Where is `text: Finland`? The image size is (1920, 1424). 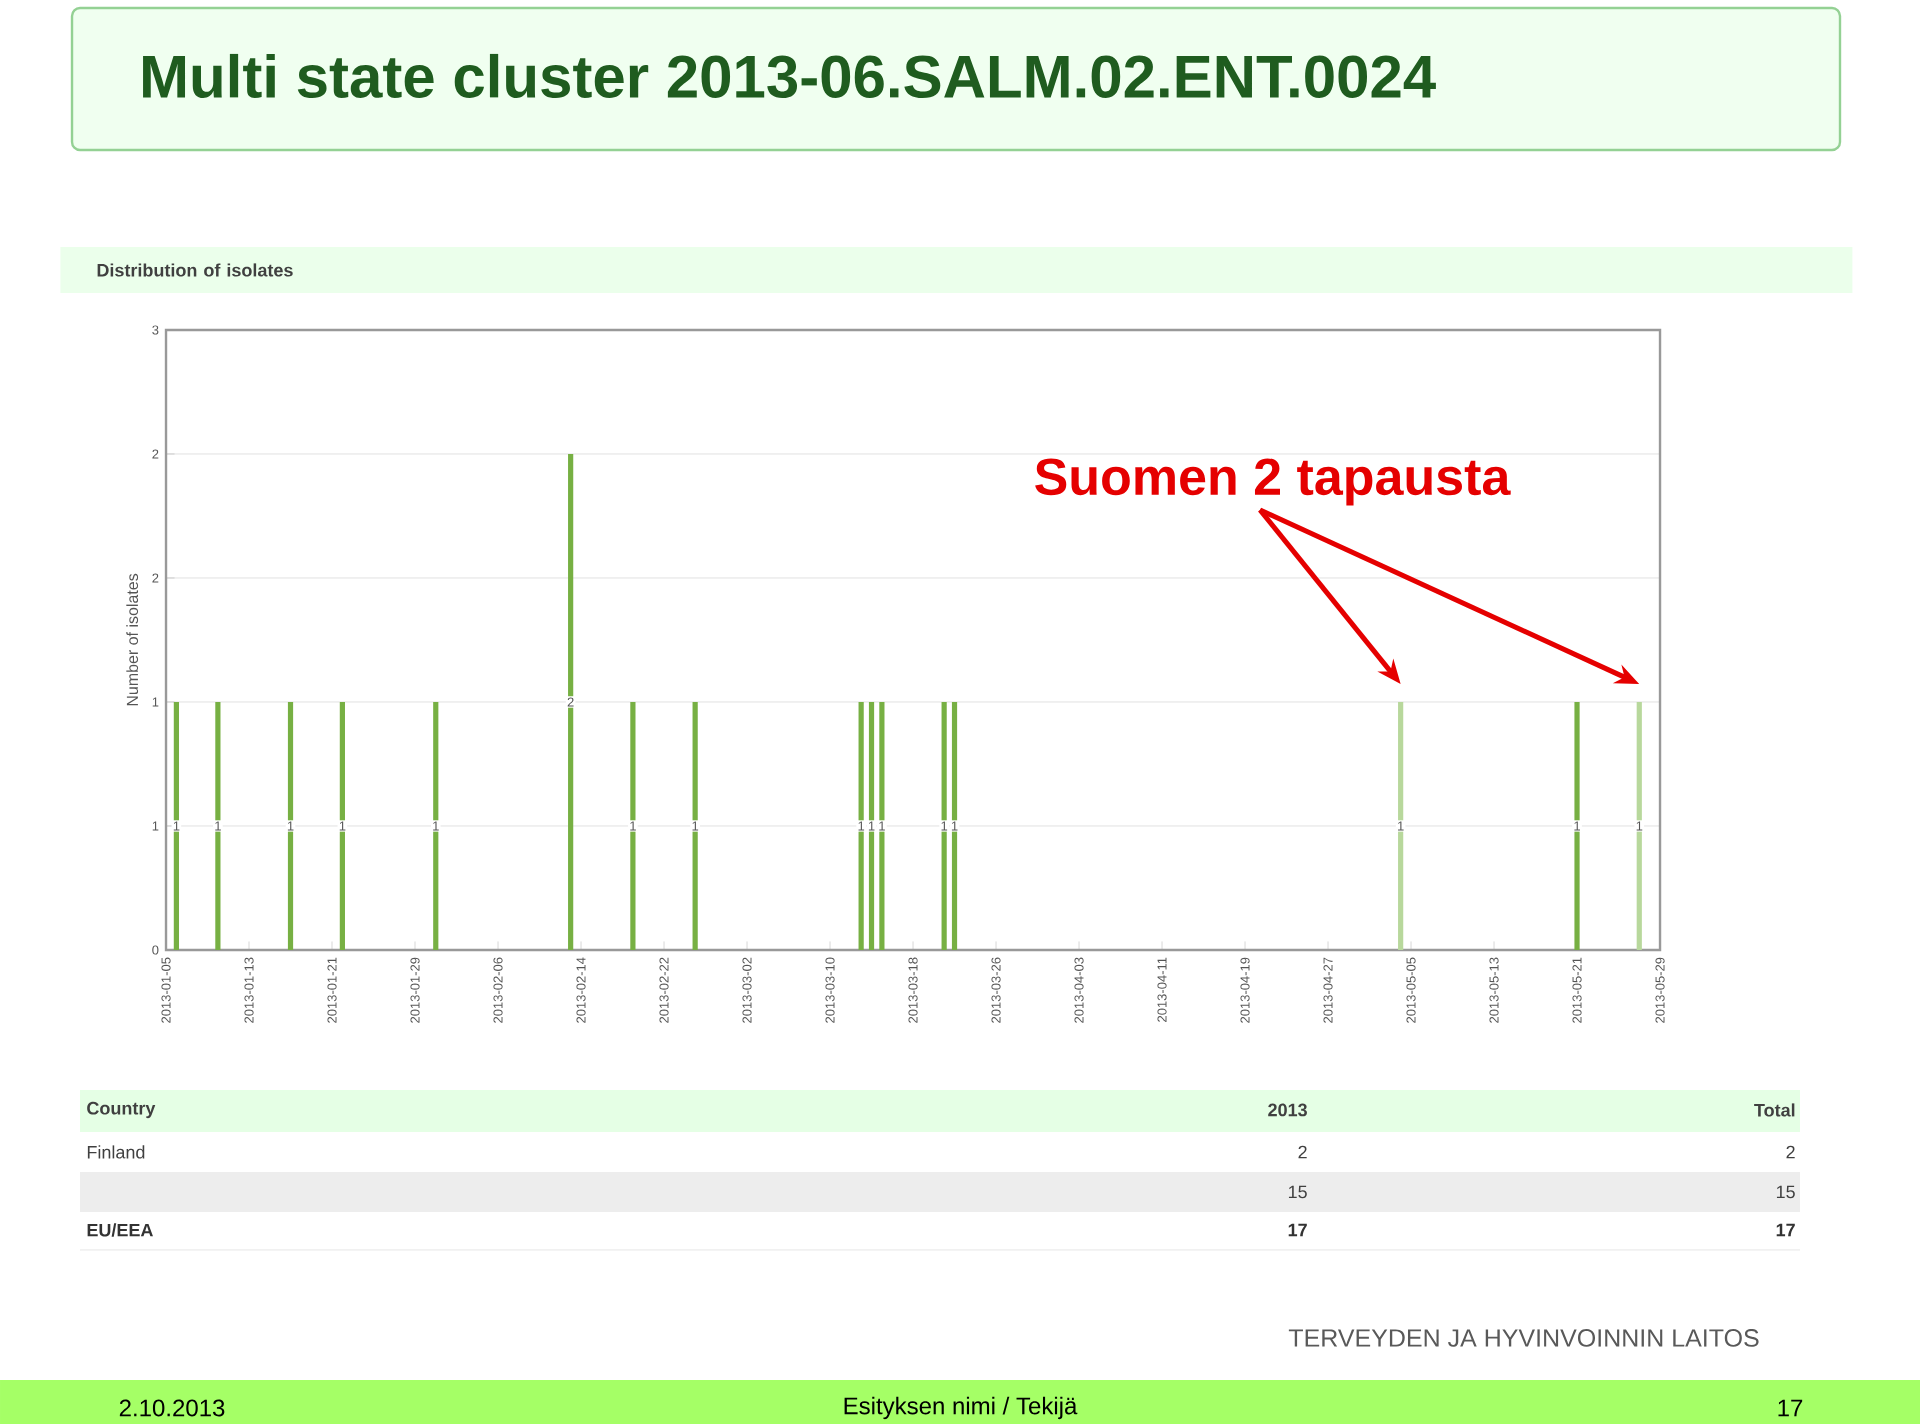
text: Finland is located at coordinates (116, 1152).